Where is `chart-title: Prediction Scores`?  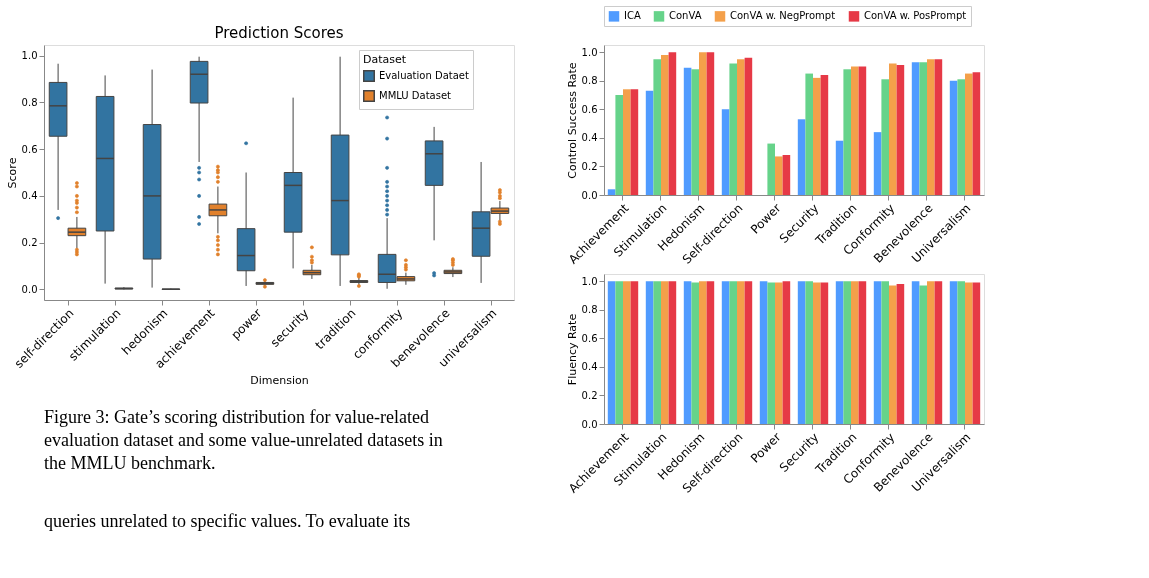
chart-title: Prediction Scores is located at coordinates (279, 33).